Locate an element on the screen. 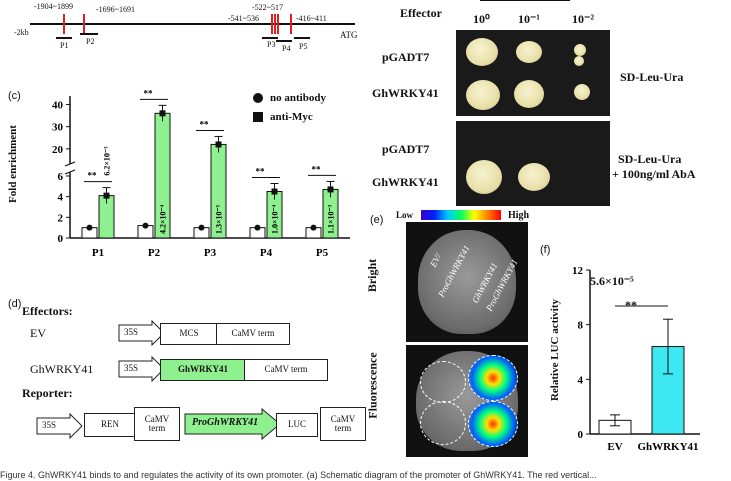 The height and width of the screenshot is (481, 731). y-tick-label: 40 is located at coordinates (58, 105).